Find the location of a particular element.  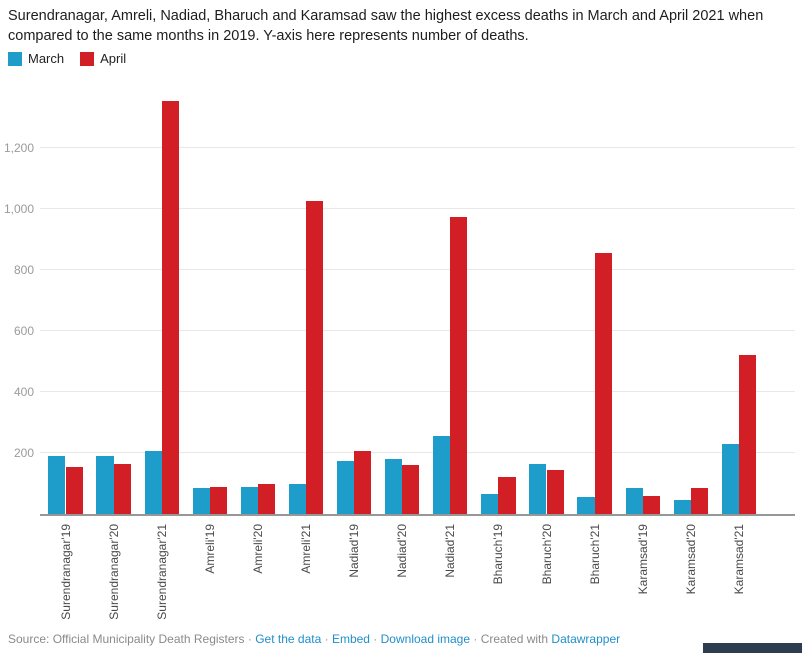

y-tick-label-200: 200 is located at coordinates (23, 453).